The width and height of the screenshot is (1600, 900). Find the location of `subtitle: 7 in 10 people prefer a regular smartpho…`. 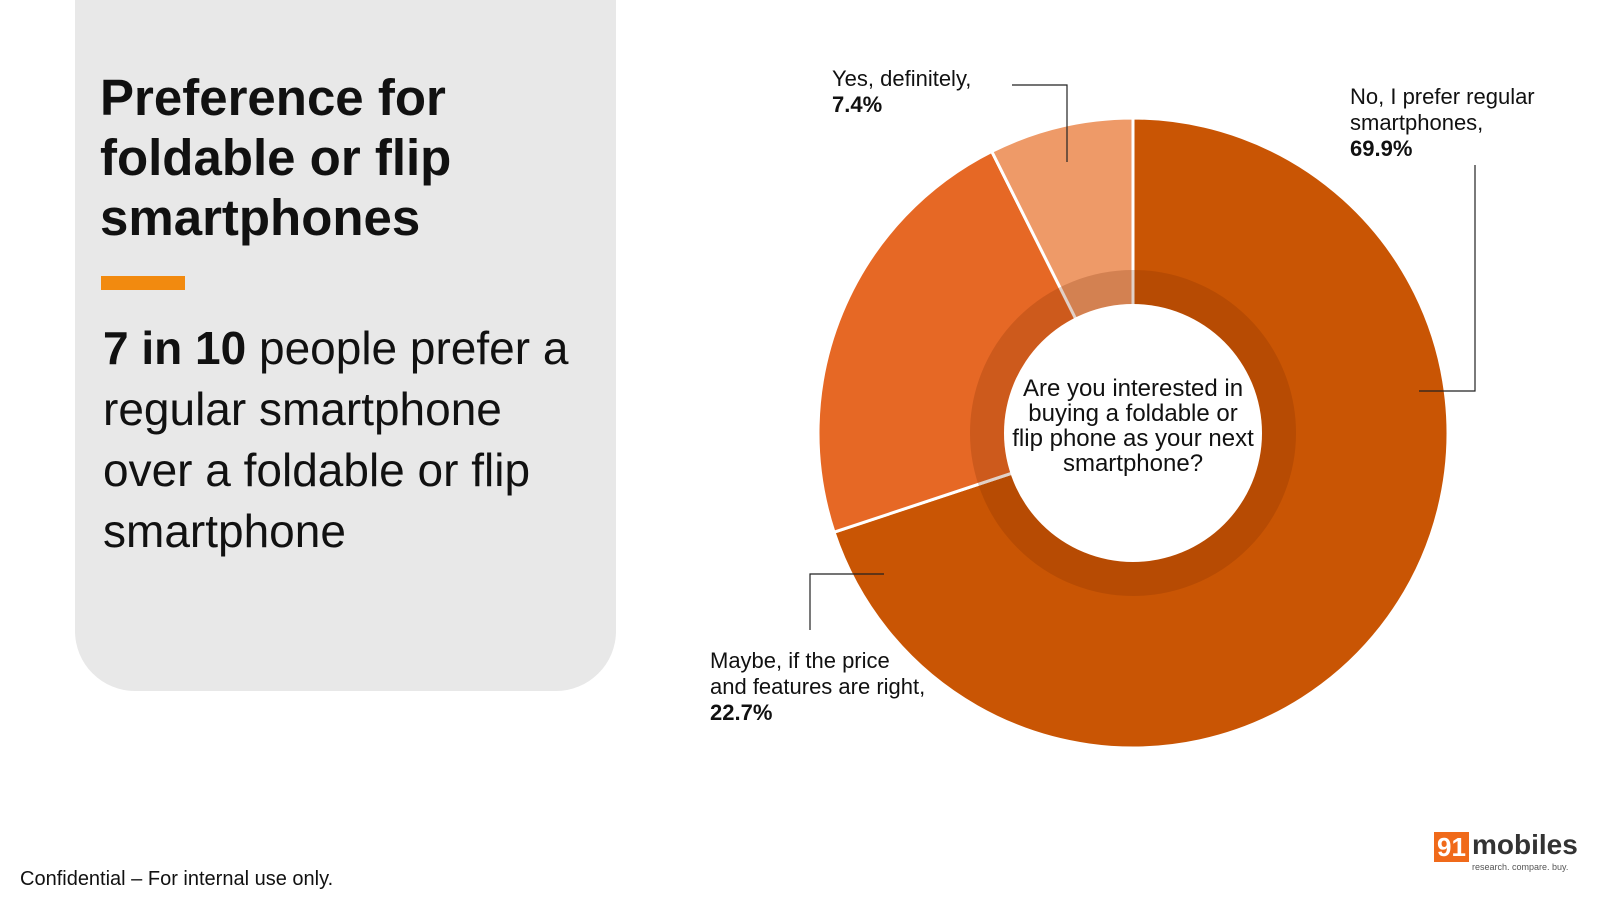

subtitle: 7 in 10 people prefer a regular smartpho… is located at coordinates (353, 440).